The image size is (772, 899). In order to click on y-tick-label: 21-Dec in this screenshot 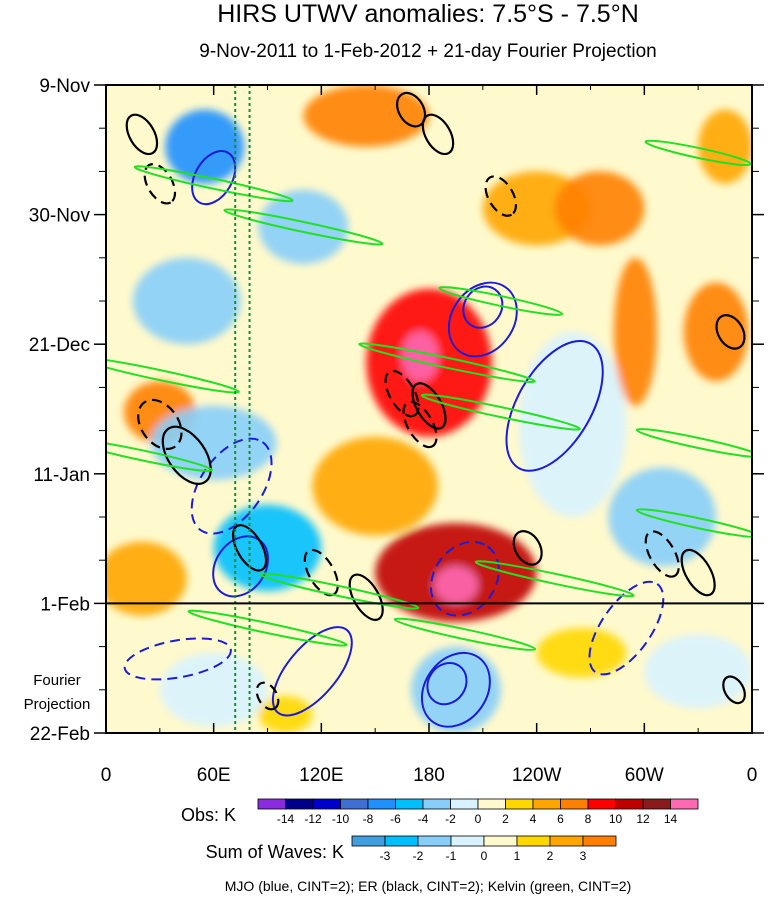, I will do `click(59, 345)`.